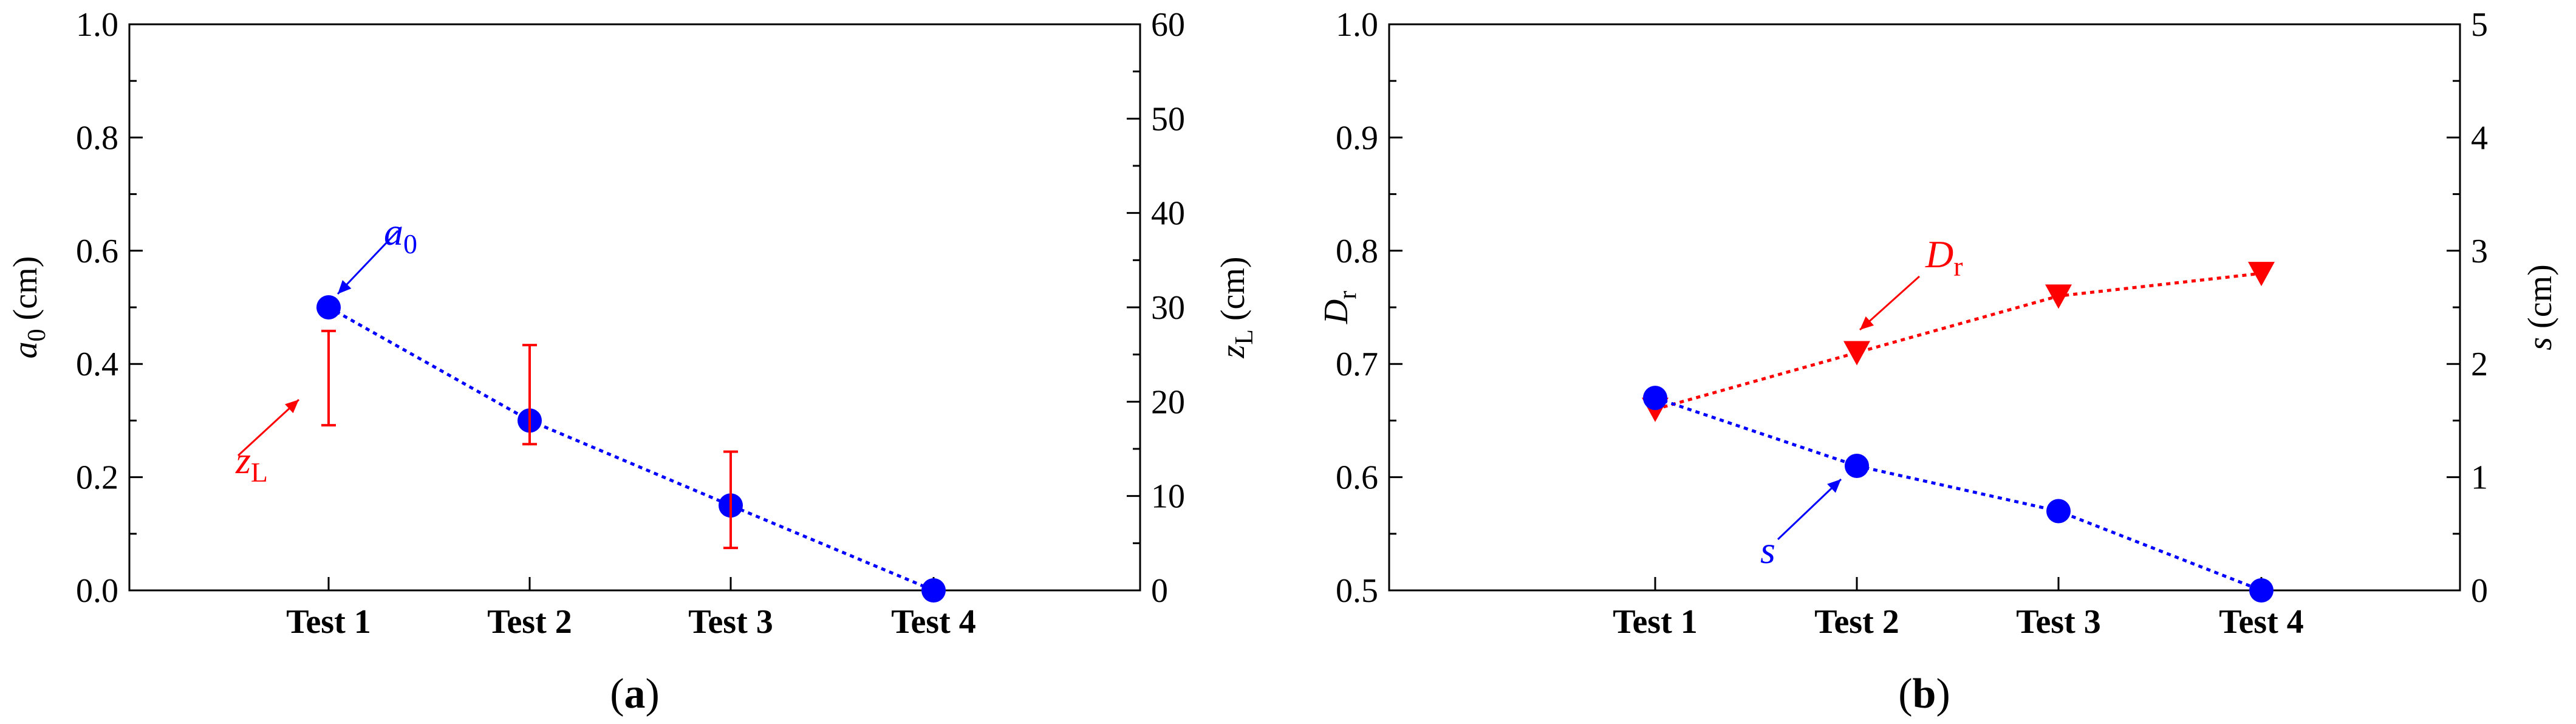  What do you see at coordinates (2479, 25) in the screenshot?
I see `right-tick-label: 5` at bounding box center [2479, 25].